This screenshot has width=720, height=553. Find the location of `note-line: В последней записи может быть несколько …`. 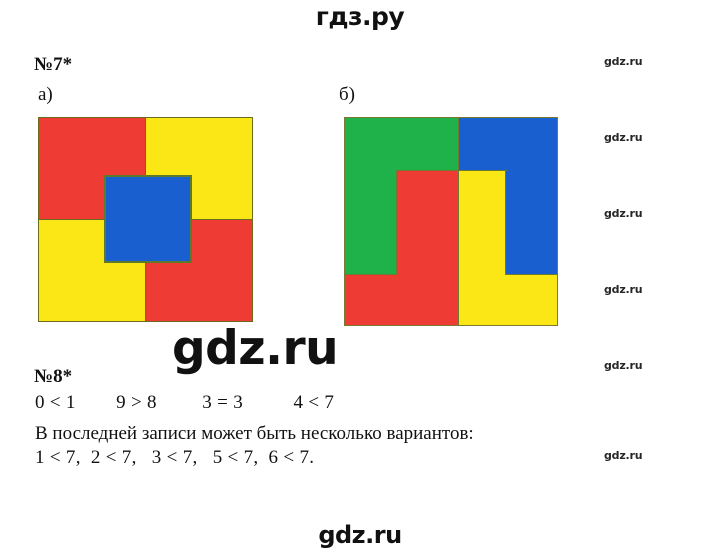

note-line: В последней записи может быть несколько … is located at coordinates (254, 433).